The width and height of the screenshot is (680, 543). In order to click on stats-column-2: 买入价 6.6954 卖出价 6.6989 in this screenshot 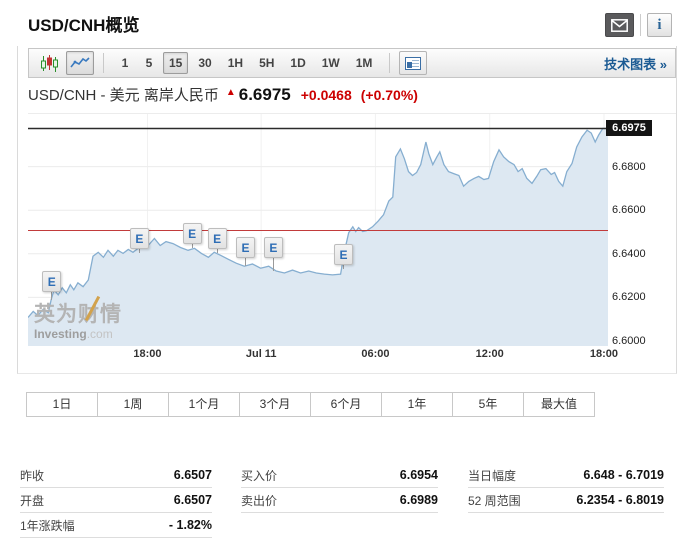, I will do `click(339, 488)`.